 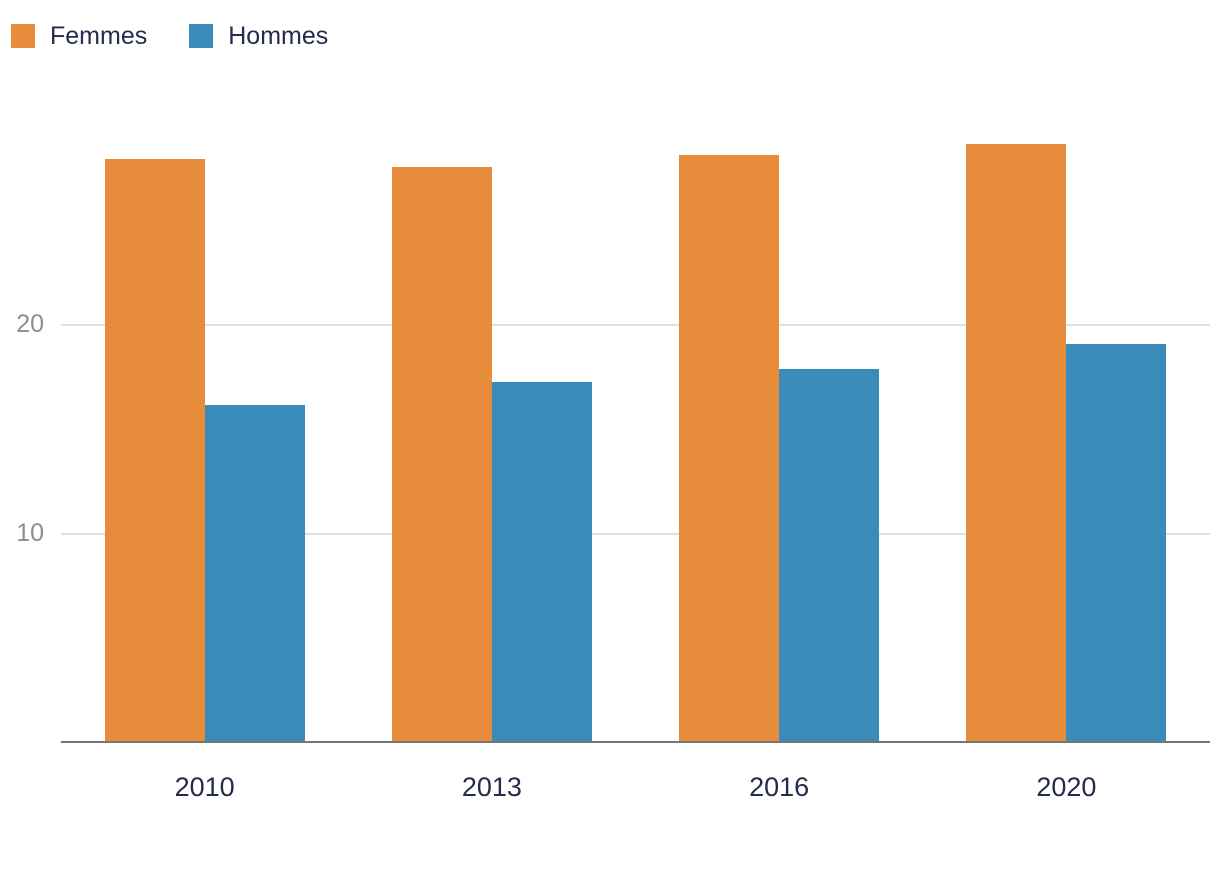 I want to click on legend-label-femmes: Femmes, so click(x=99, y=36).